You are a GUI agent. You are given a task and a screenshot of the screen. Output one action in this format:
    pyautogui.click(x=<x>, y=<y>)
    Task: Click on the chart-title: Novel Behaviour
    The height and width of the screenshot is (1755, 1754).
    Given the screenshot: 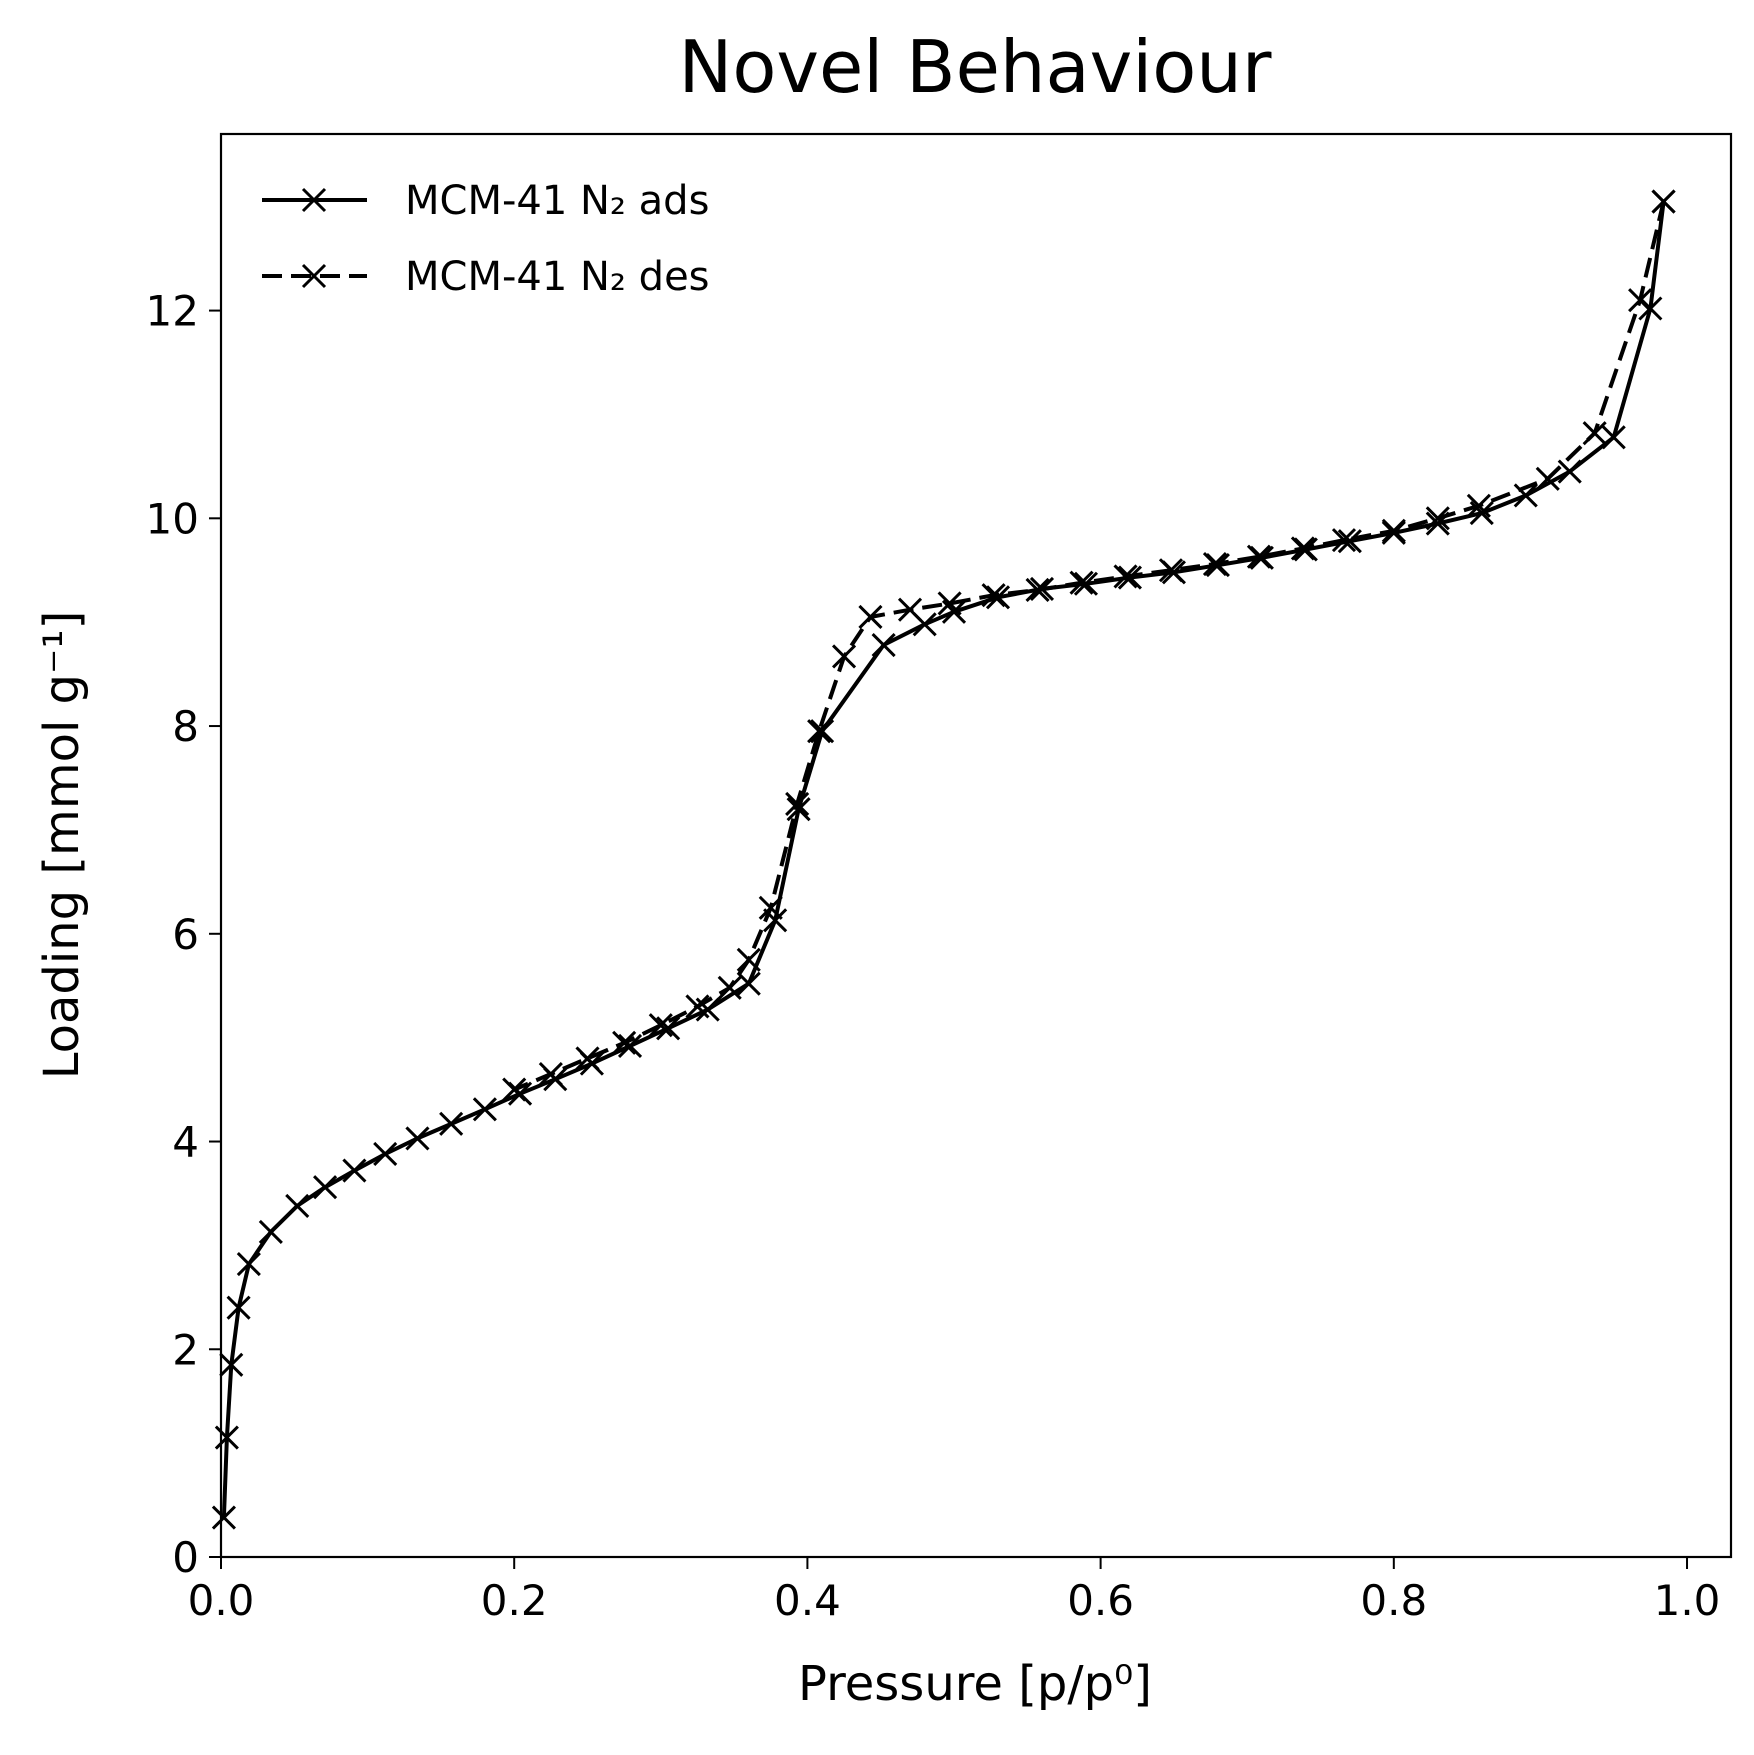 What is the action you would take?
    pyautogui.click(x=974, y=67)
    